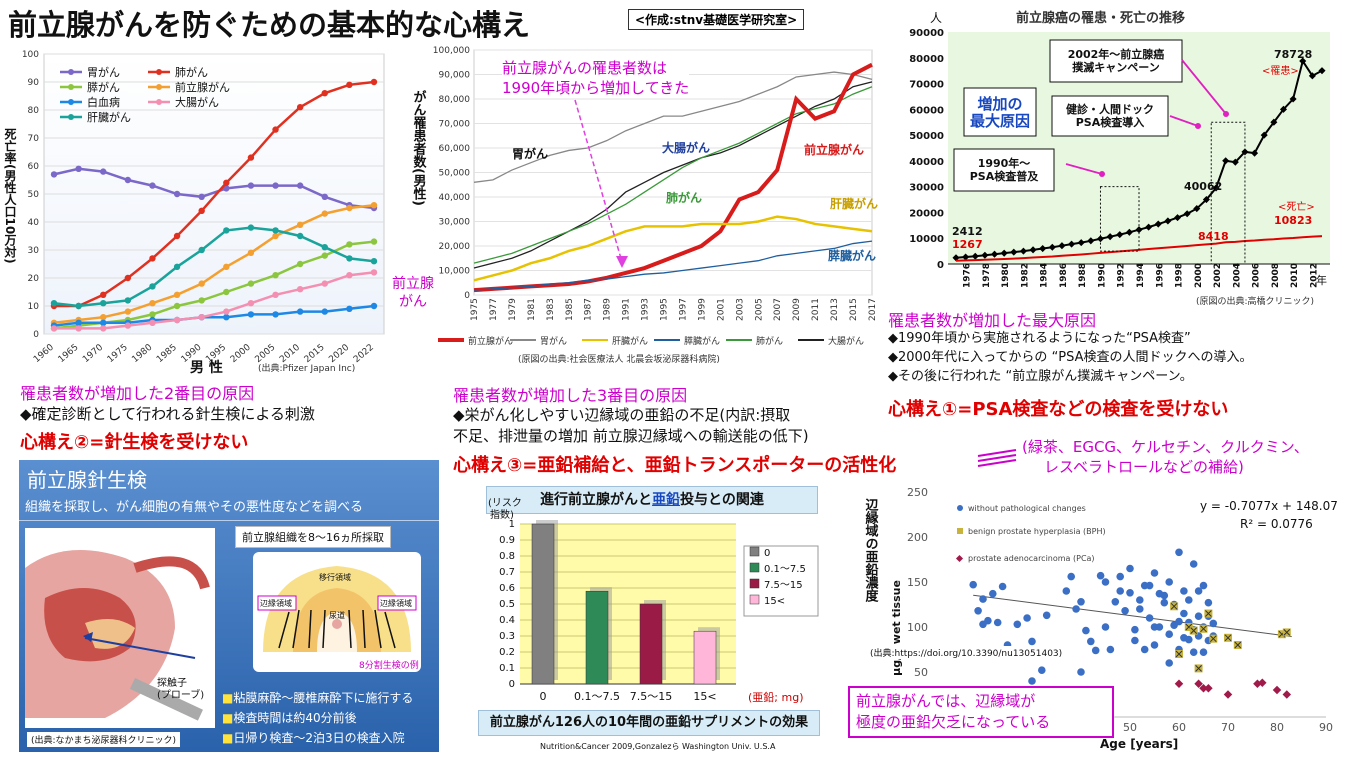 This screenshot has width=1346, height=757. I want to click on section-right-rule: 心構え①=PSA検査などの検査を受けない, so click(1058, 409).